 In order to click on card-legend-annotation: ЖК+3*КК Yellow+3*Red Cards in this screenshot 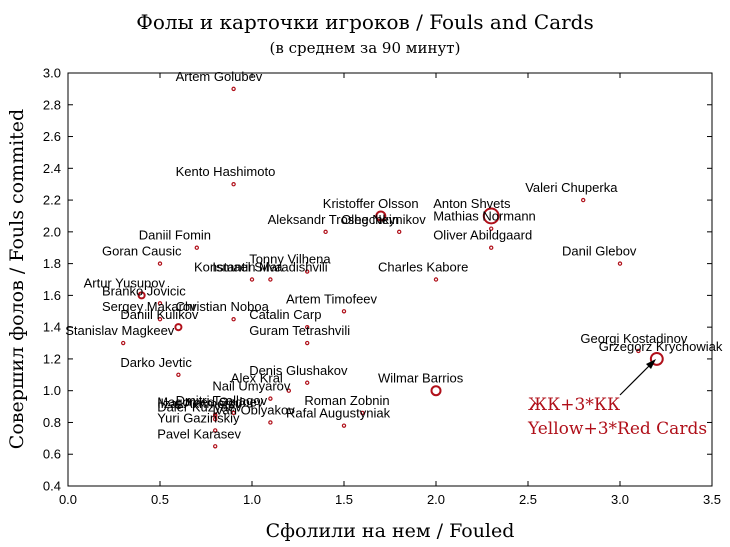, I will do `click(617, 399)`.